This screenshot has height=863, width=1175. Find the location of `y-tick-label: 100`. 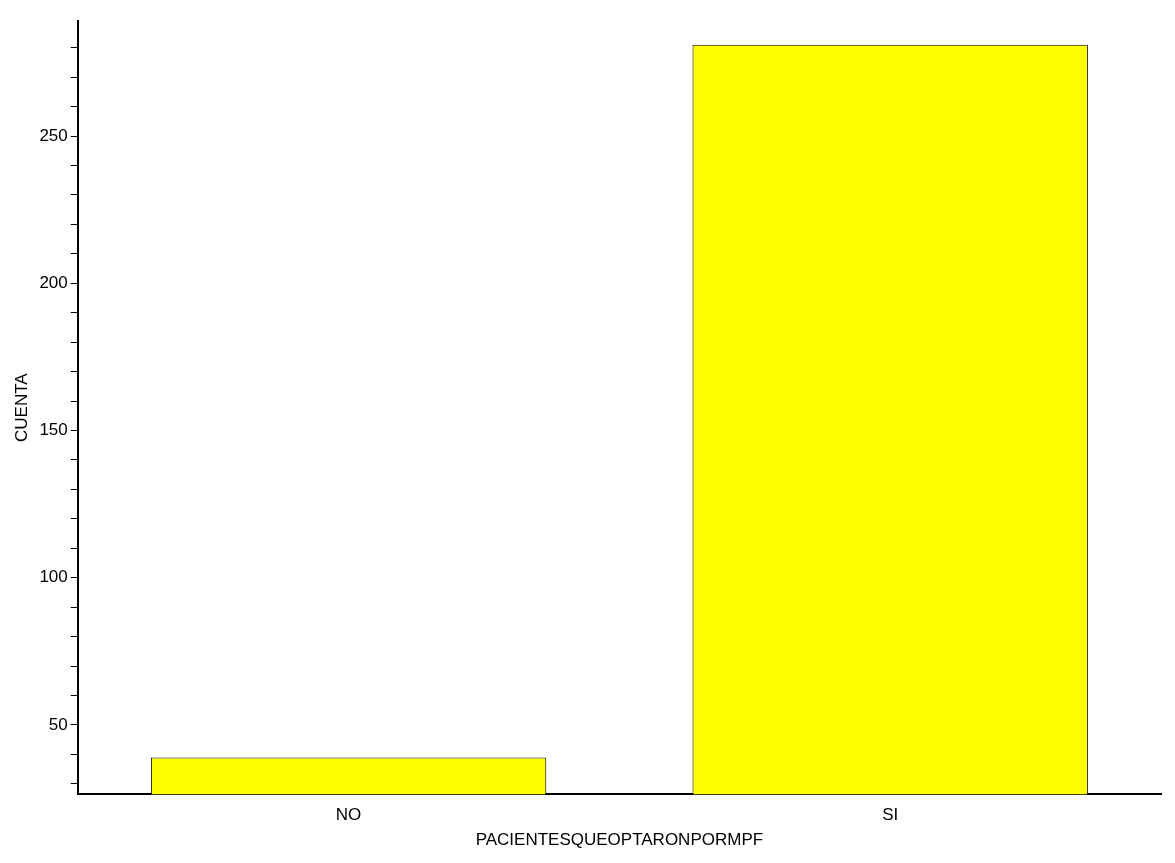

y-tick-label: 100 is located at coordinates (53, 577).